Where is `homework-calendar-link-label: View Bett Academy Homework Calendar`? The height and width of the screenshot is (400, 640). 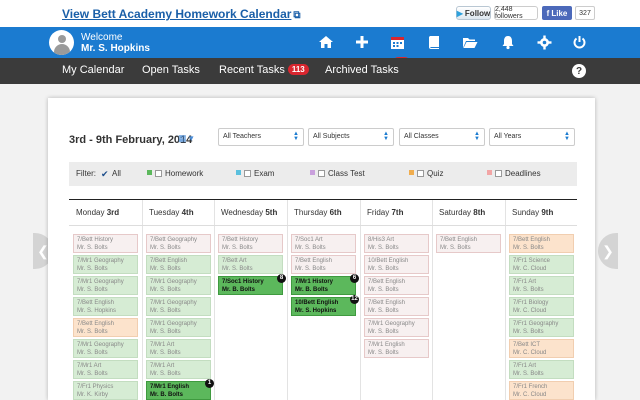 homework-calendar-link-label: View Bett Academy Homework Calendar is located at coordinates (177, 14).